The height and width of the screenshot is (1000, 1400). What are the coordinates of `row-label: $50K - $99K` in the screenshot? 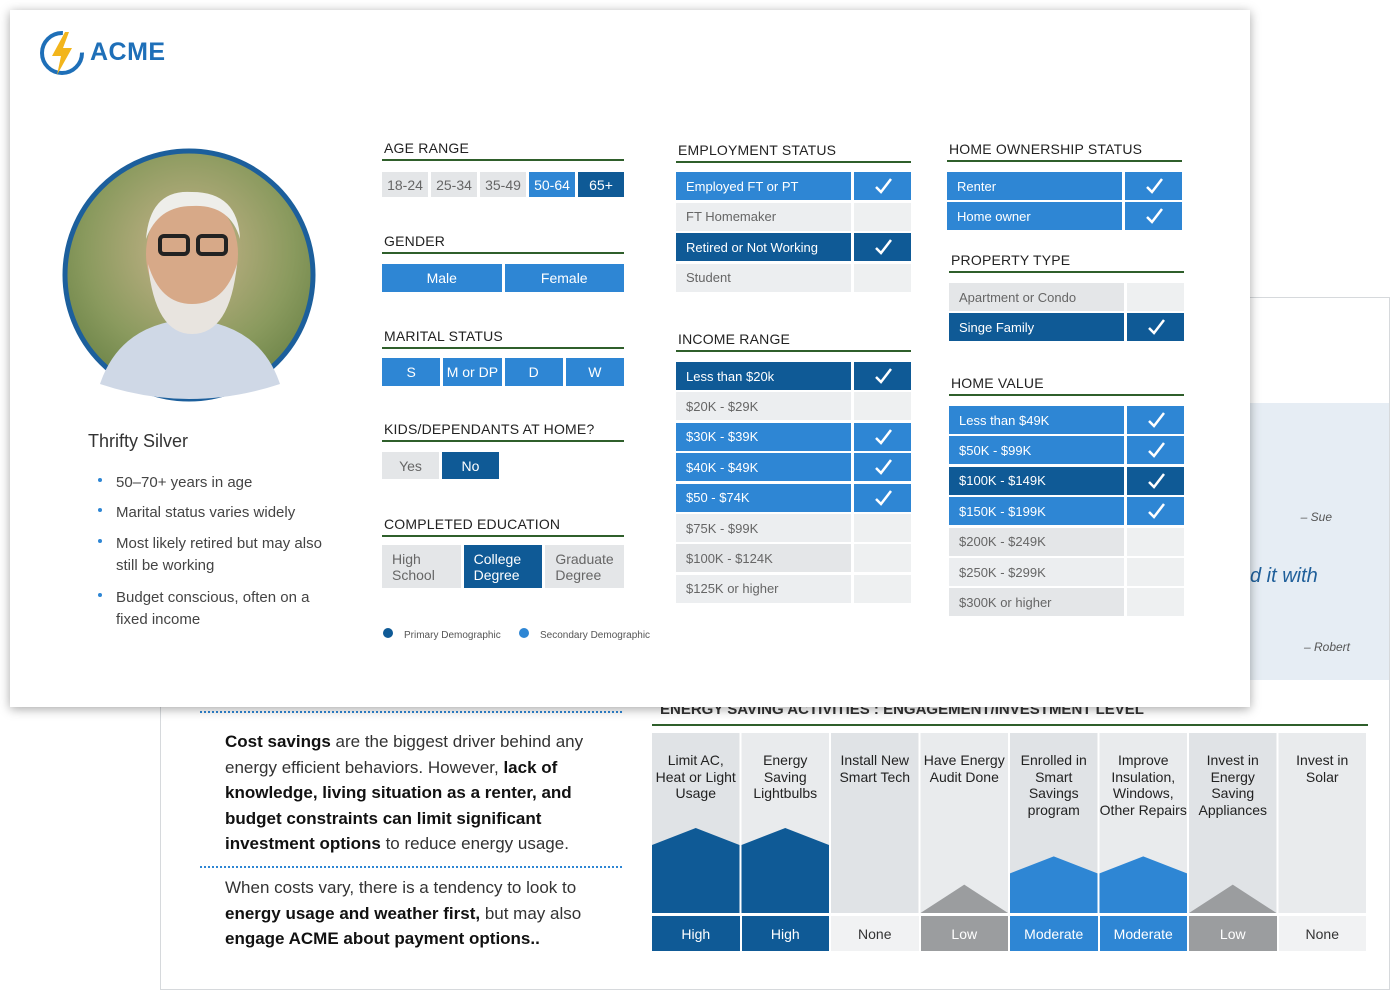 It's located at (1036, 450).